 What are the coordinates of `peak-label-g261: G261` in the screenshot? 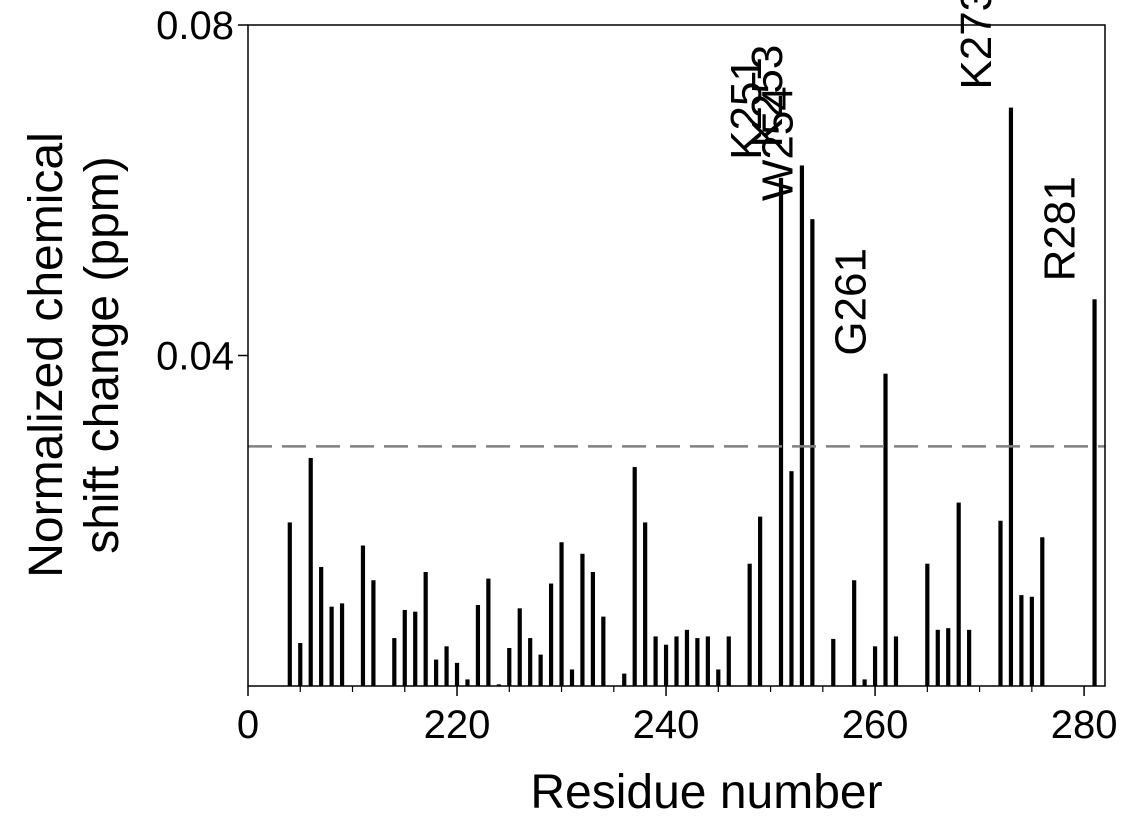 It's located at (851, 302).